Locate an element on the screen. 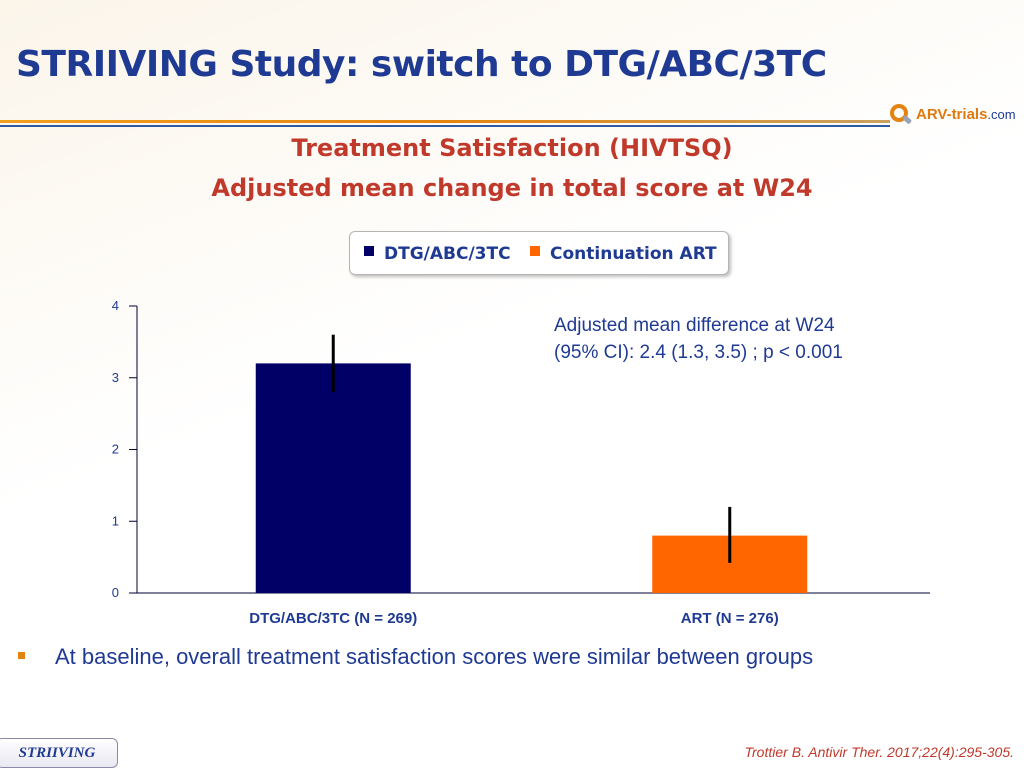 Image resolution: width=1024 pixels, height=768 pixels. annotation-line-2: (95% CI): 2.4 (1.3, 3.5) ; p < 0.001 is located at coordinates (698, 352).